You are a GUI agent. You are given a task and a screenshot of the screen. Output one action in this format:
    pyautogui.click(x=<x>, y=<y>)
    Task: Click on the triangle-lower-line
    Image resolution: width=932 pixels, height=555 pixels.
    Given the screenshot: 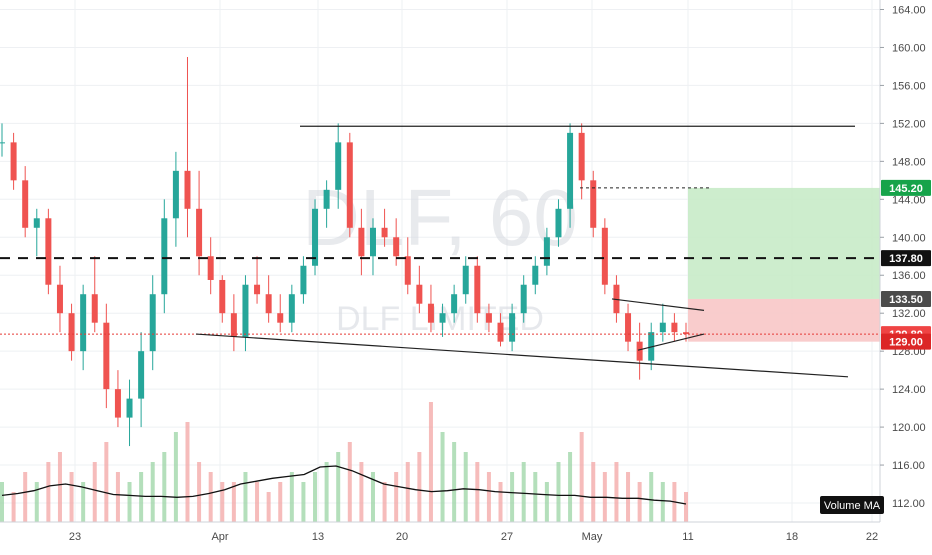 What is the action you would take?
    pyautogui.click(x=671, y=342)
    